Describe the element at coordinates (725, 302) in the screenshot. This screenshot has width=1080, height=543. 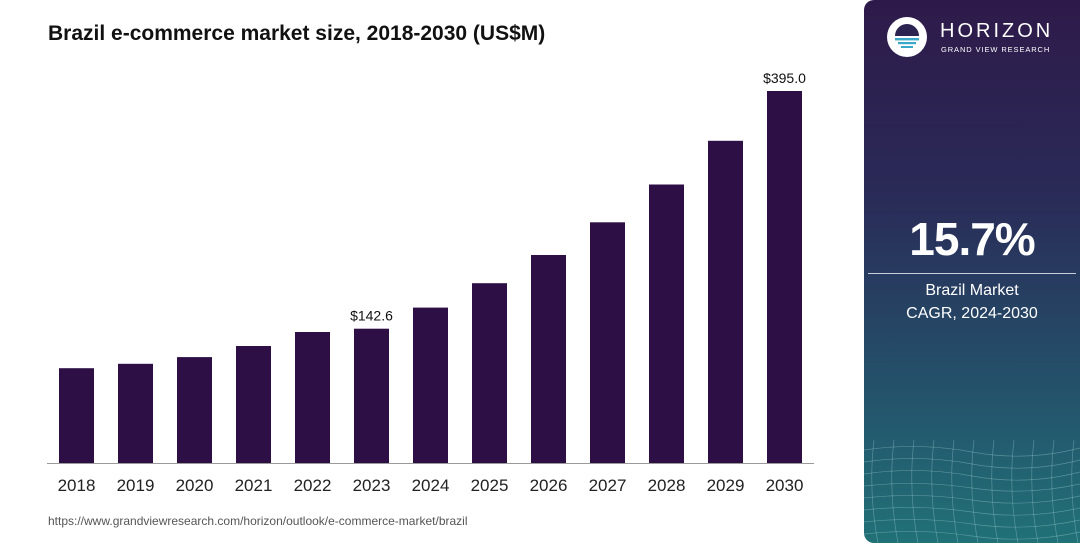
I see `bar-2029` at that location.